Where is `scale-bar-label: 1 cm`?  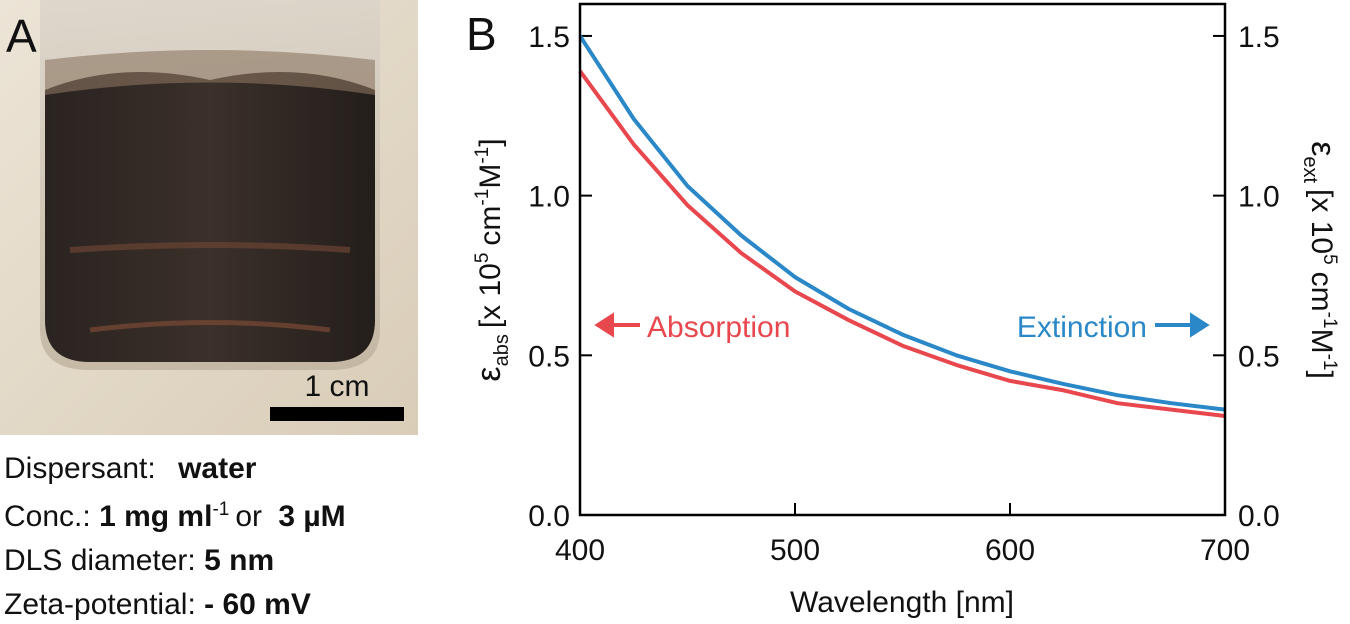 scale-bar-label: 1 cm is located at coordinates (336, 386).